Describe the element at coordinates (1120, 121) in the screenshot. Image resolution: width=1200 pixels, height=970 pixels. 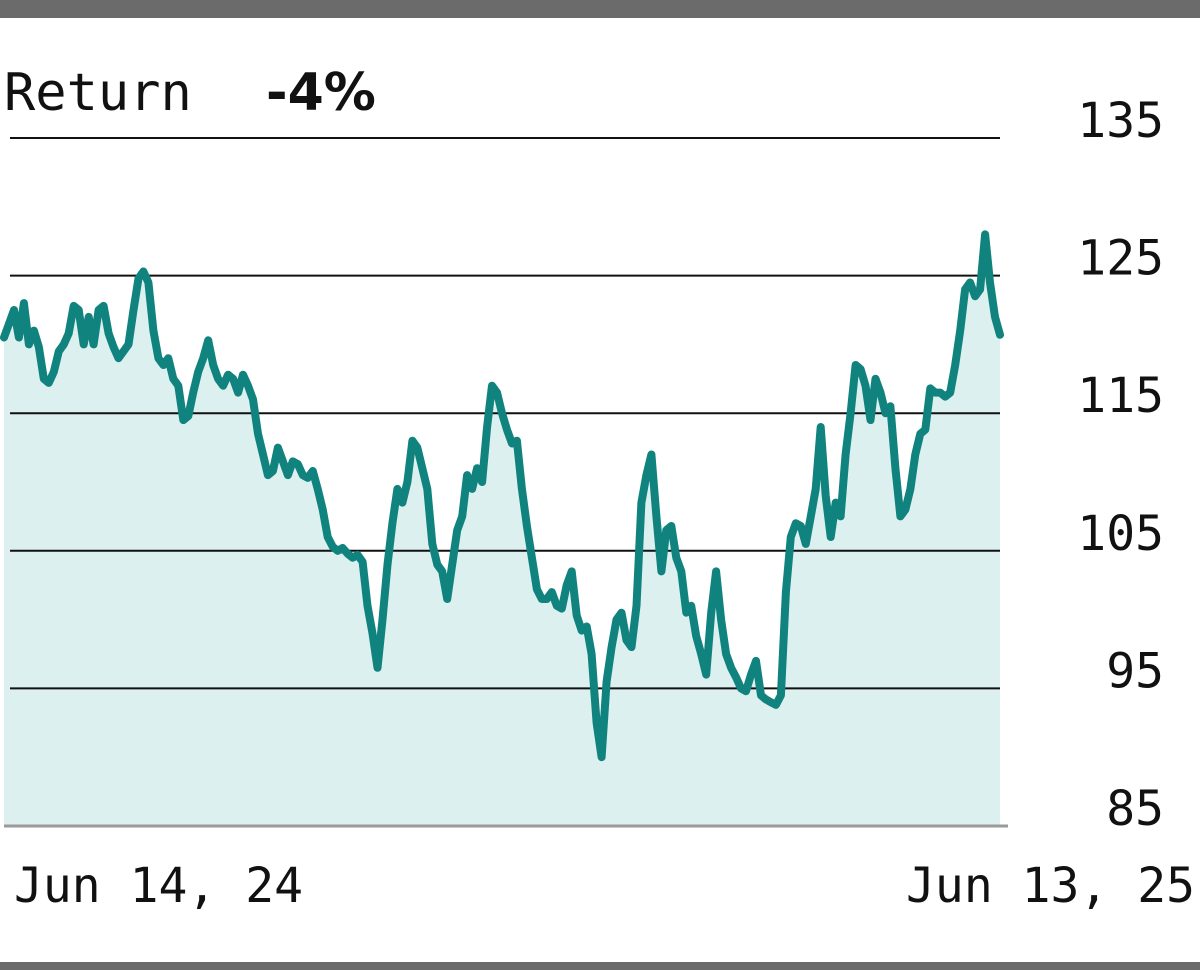
I see `y-tick-label-135: 135` at that location.